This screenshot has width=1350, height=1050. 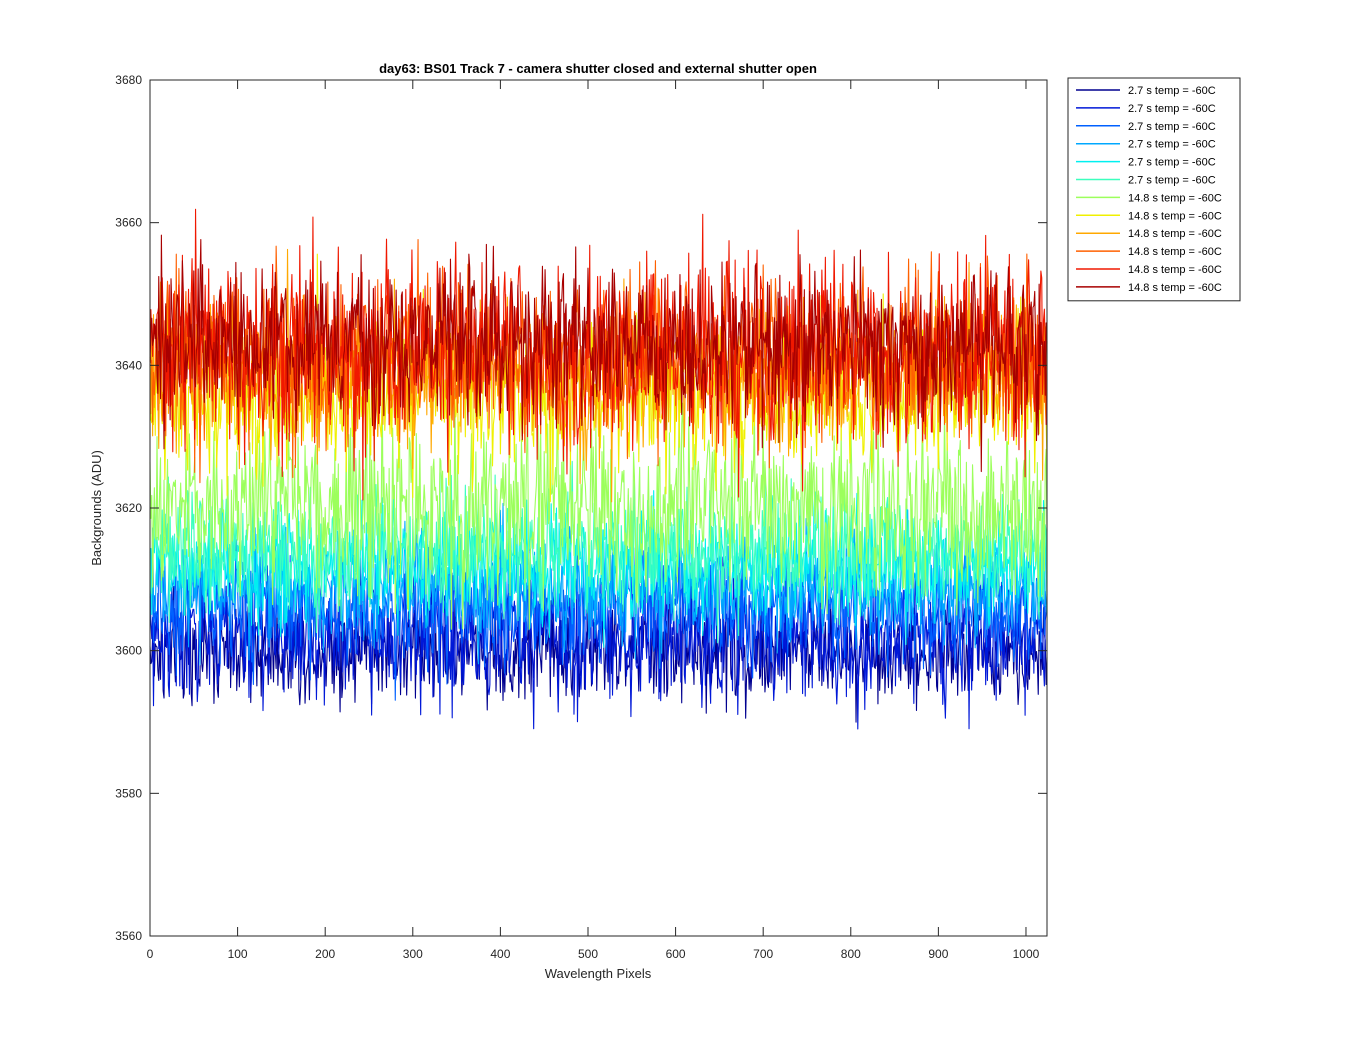 What do you see at coordinates (500, 954) in the screenshot?
I see `x-tick-label: 400` at bounding box center [500, 954].